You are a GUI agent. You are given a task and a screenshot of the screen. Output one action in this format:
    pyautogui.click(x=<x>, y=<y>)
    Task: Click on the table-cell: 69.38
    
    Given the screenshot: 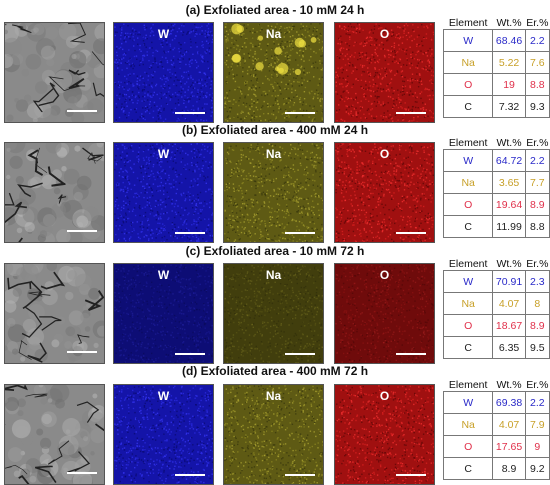 What is the action you would take?
    pyautogui.click(x=509, y=403)
    